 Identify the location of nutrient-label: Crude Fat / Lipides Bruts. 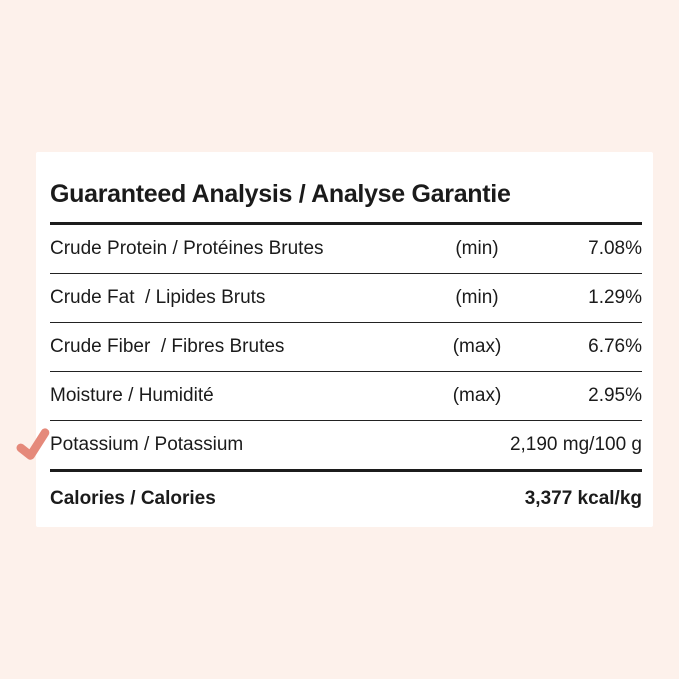
(158, 297).